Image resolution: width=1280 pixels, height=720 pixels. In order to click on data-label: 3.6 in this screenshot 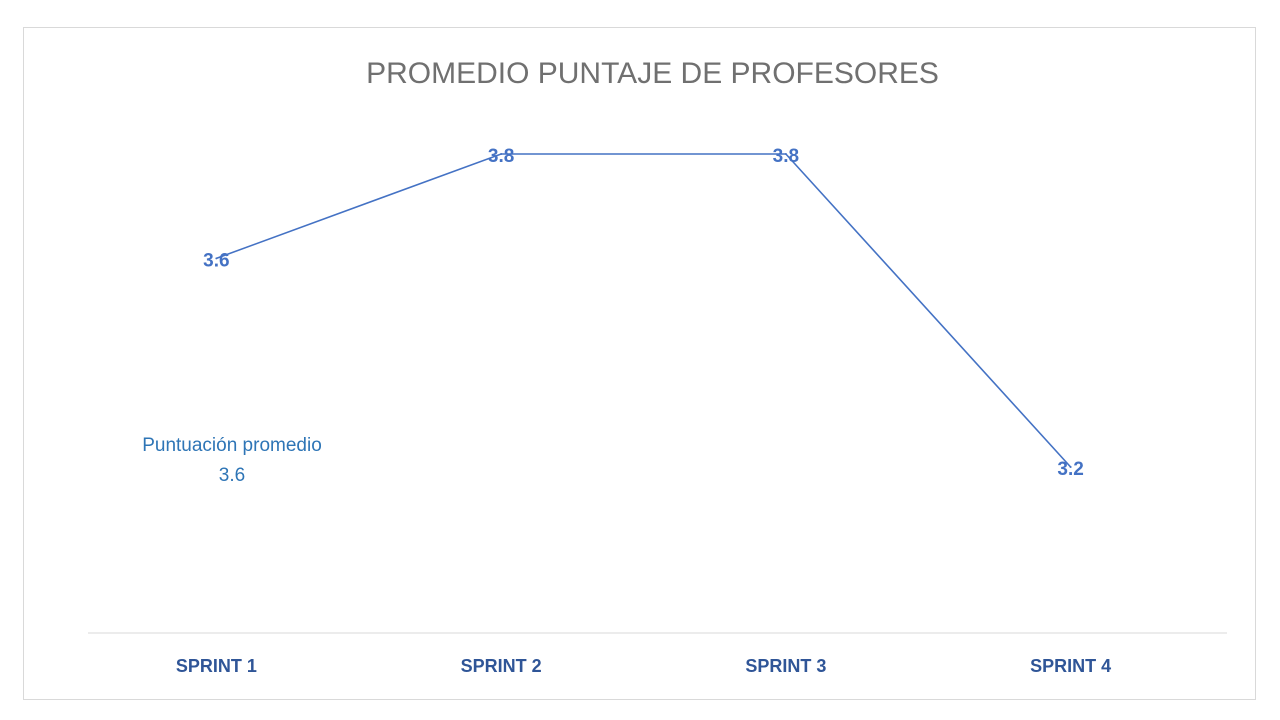, I will do `click(216, 260)`.